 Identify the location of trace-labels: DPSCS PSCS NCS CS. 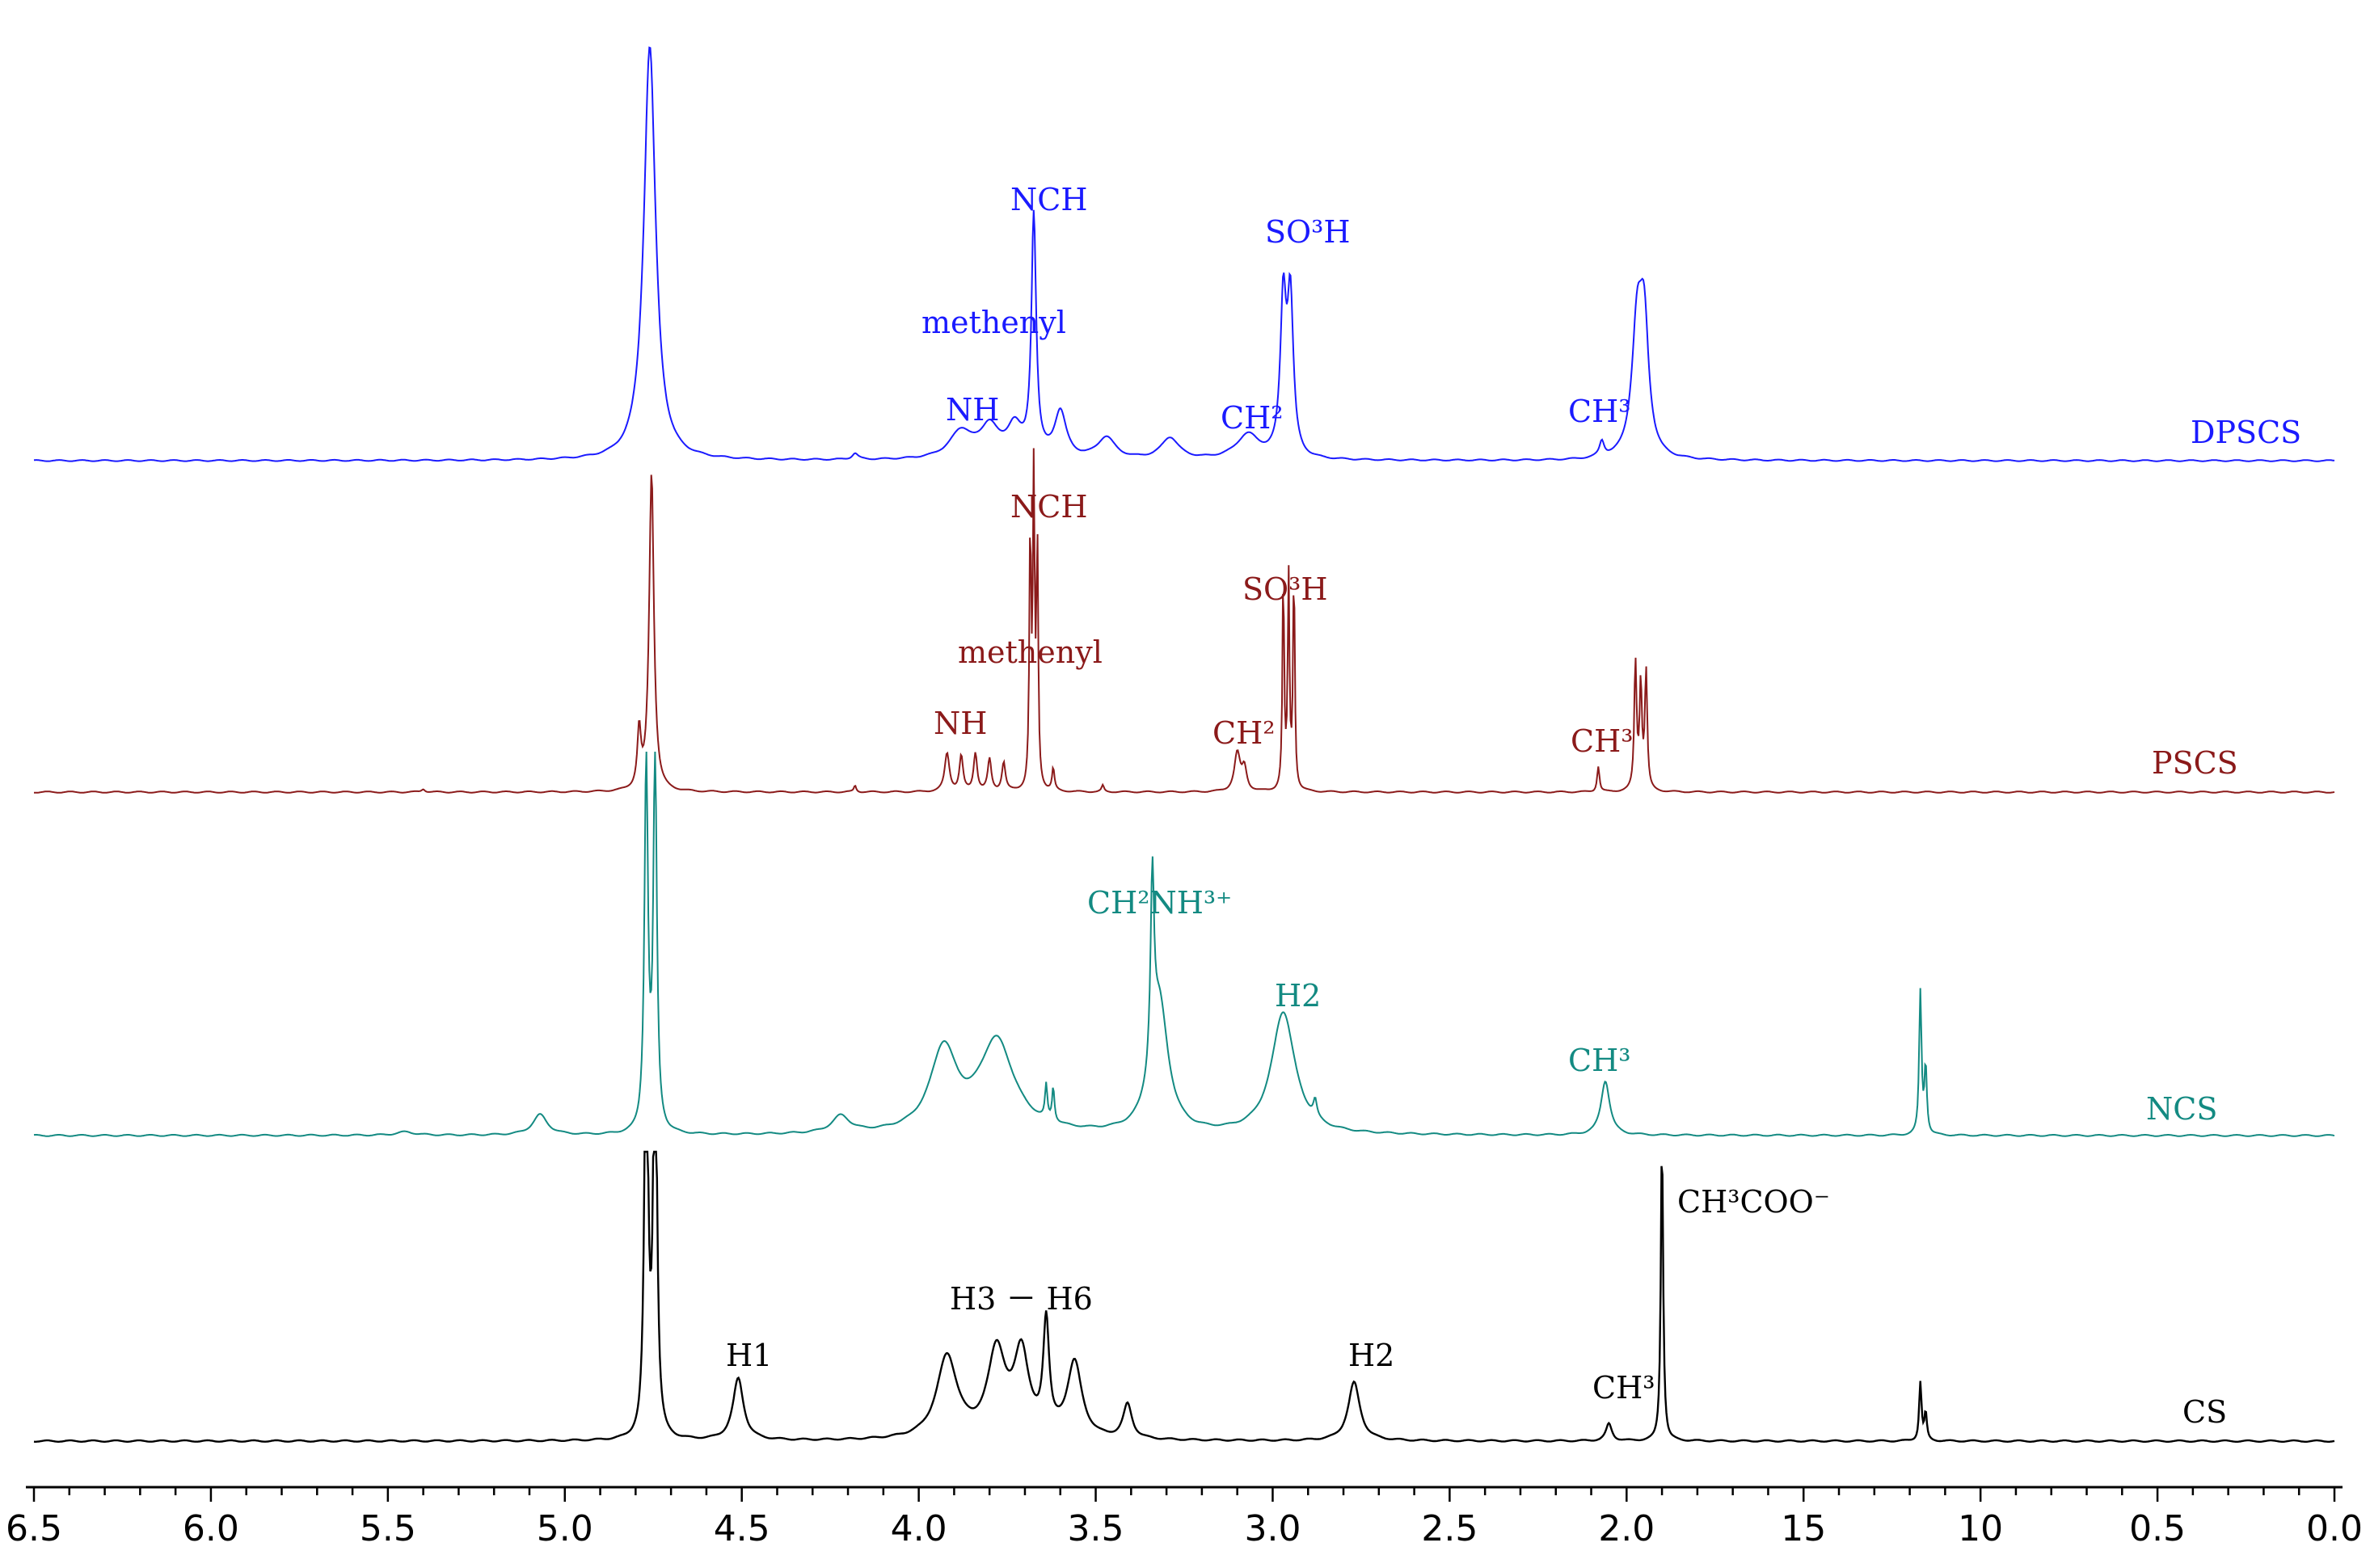
(2223, 922).